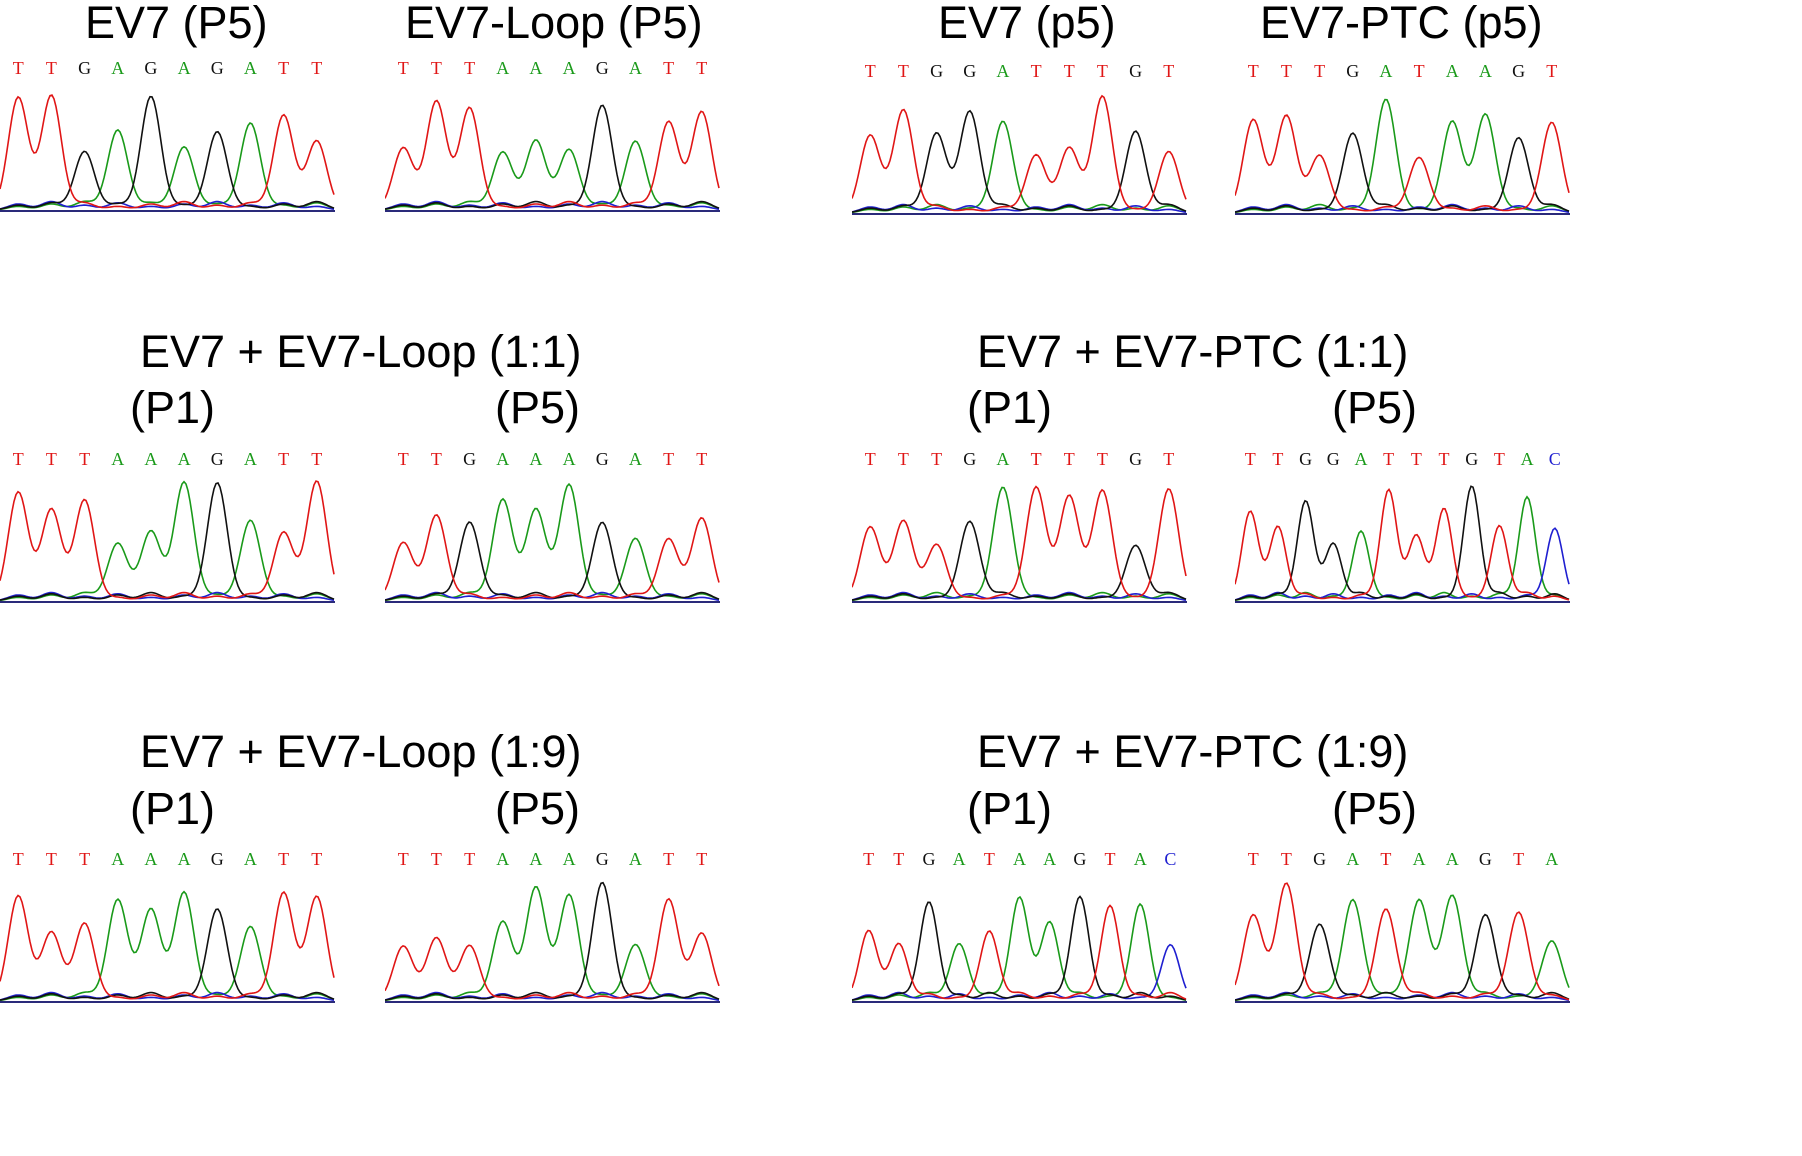 This screenshot has height=1156, width=1802. I want to click on passage-p1-bottom-right: (P1), so click(1010, 808).